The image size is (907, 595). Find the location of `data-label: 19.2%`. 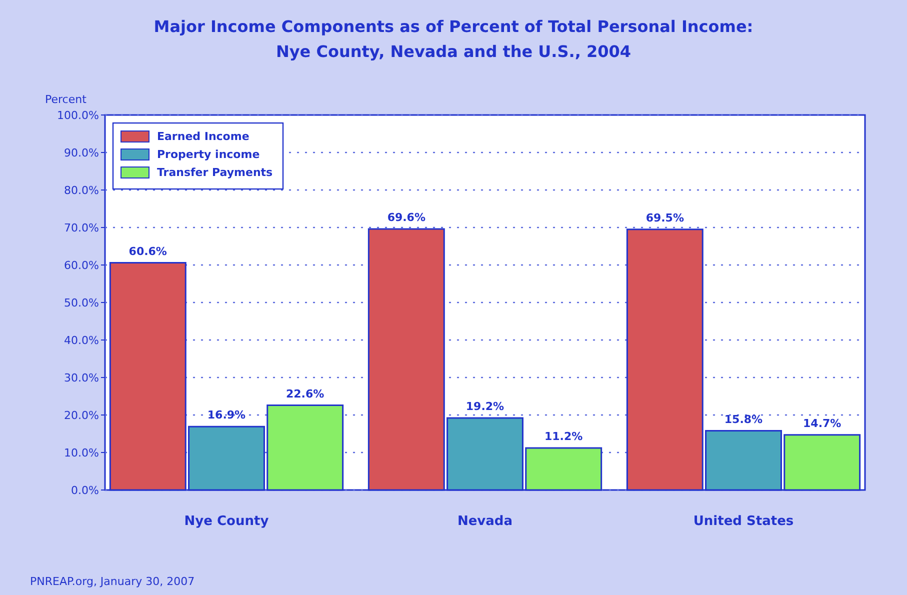

data-label: 19.2% is located at coordinates (485, 406).